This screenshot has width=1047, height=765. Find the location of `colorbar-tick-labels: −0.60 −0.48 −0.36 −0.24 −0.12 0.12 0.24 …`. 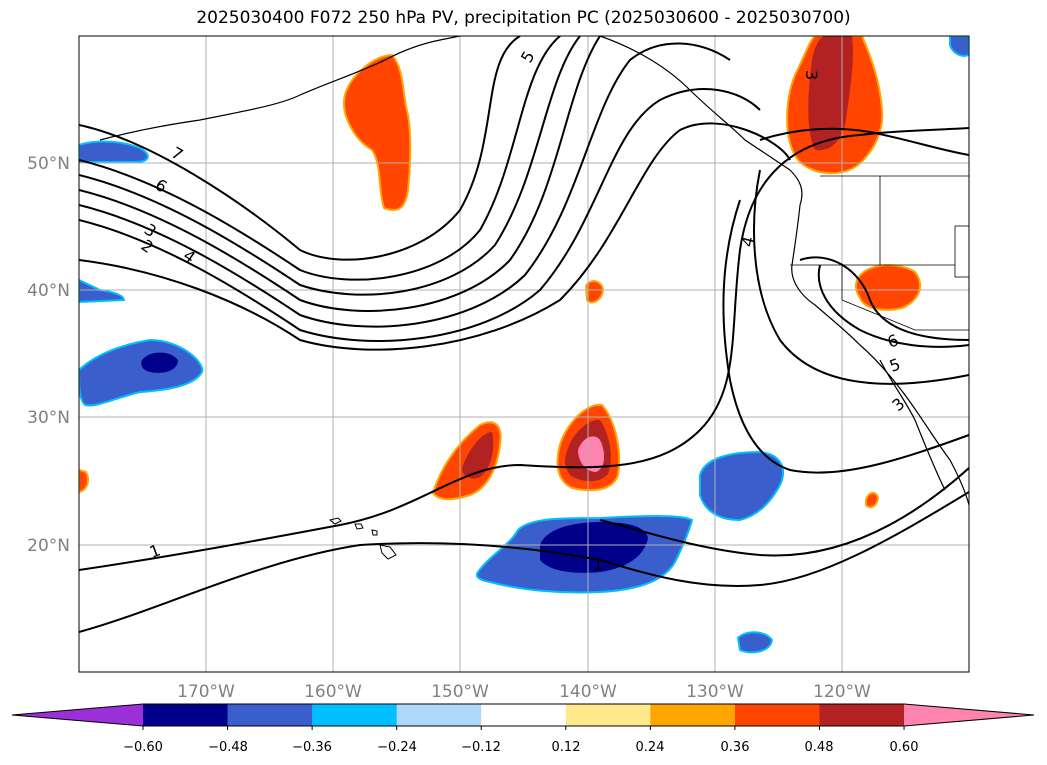

colorbar-tick-labels: −0.60 −0.48 −0.36 −0.24 −0.12 0.12 0.24 … is located at coordinates (520, 747).